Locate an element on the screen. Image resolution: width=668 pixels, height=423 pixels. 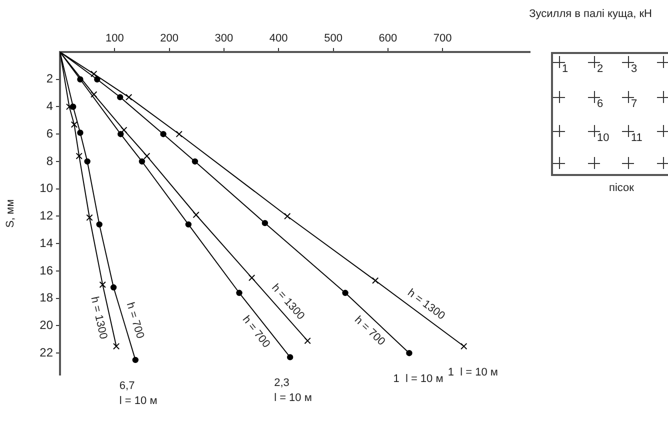
x-tick-label: 700 is located at coordinates (442, 38).